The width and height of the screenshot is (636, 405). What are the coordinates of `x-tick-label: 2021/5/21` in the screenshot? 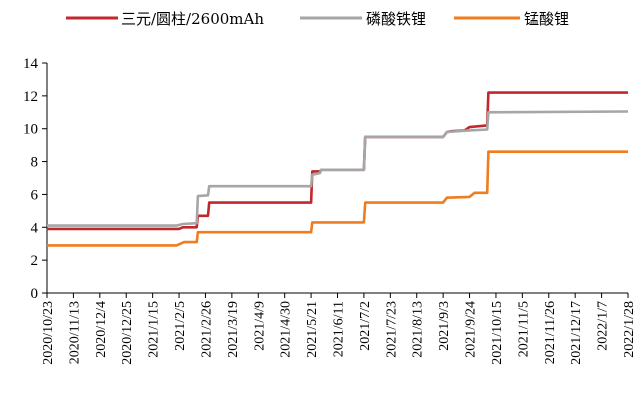 It's located at (312, 329).